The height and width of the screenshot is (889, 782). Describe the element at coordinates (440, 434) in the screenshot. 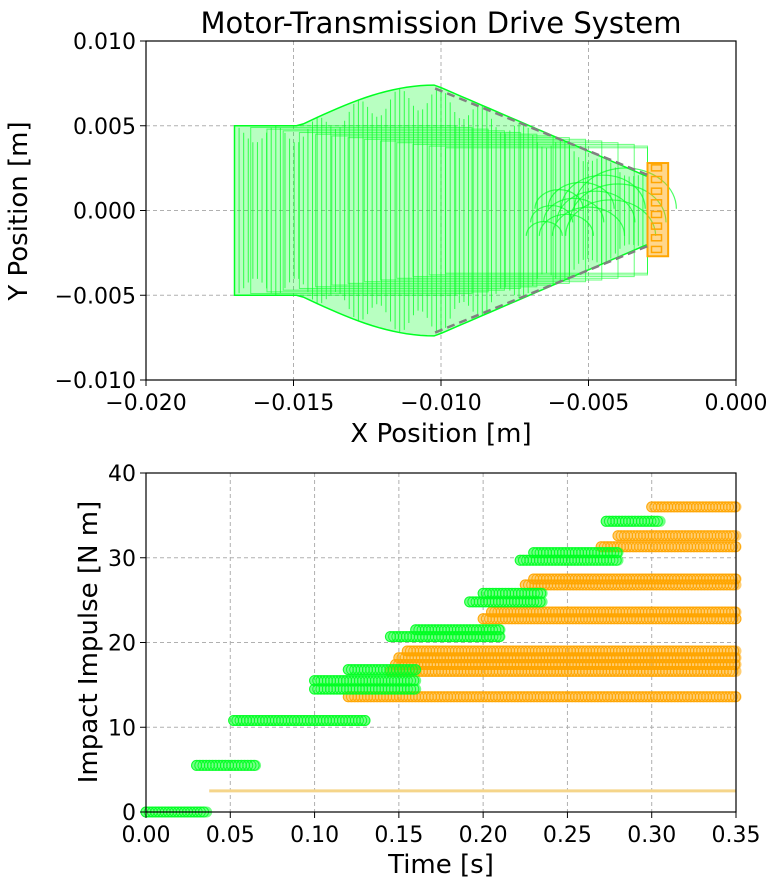

I see `x-axis-label: X Position [m]` at that location.